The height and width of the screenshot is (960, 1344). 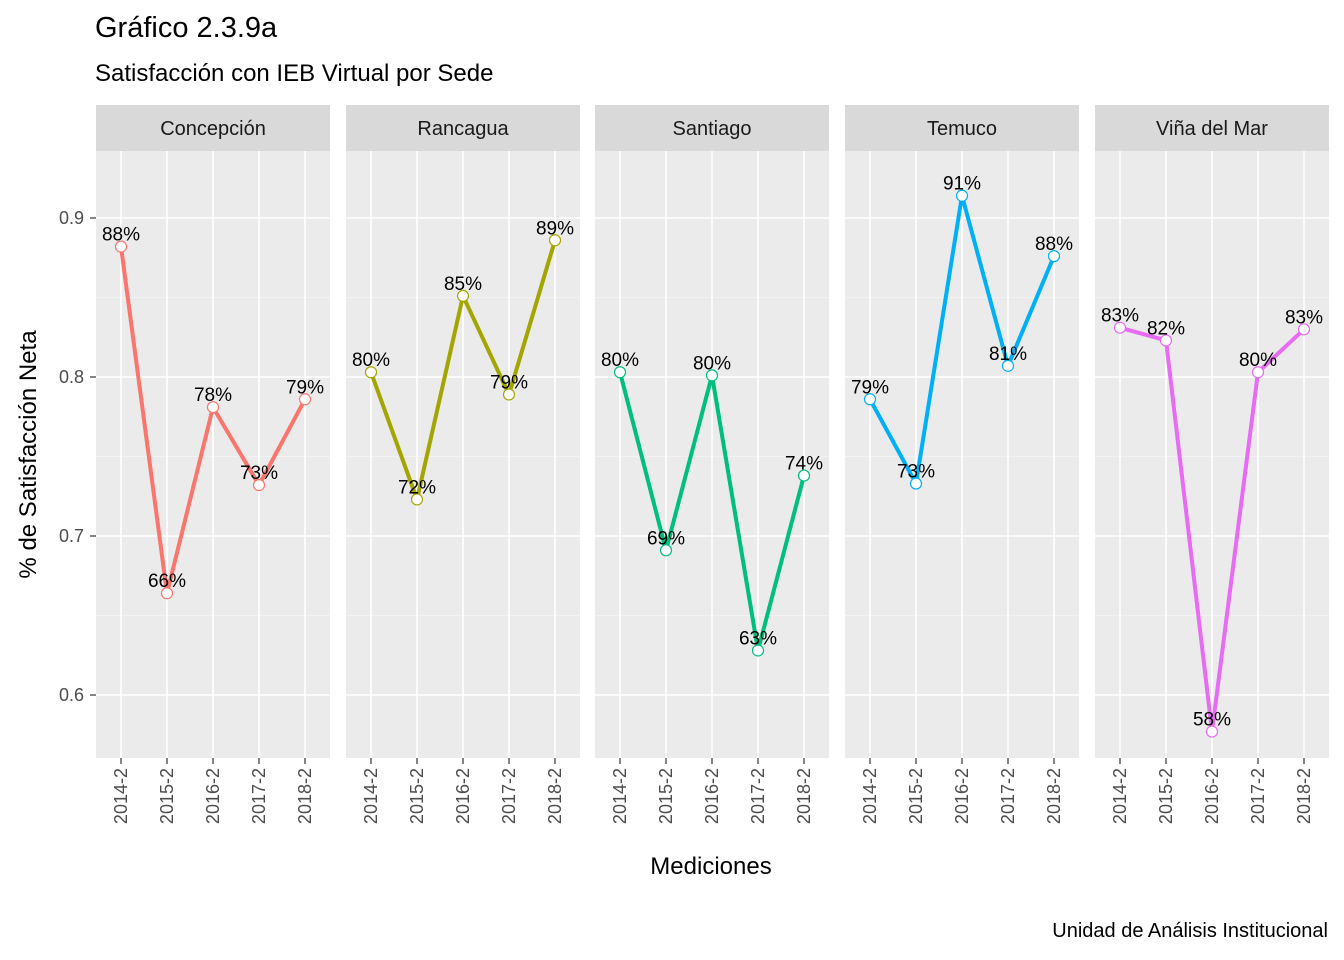 What do you see at coordinates (1212, 720) in the screenshot?
I see `data-label: 58%` at bounding box center [1212, 720].